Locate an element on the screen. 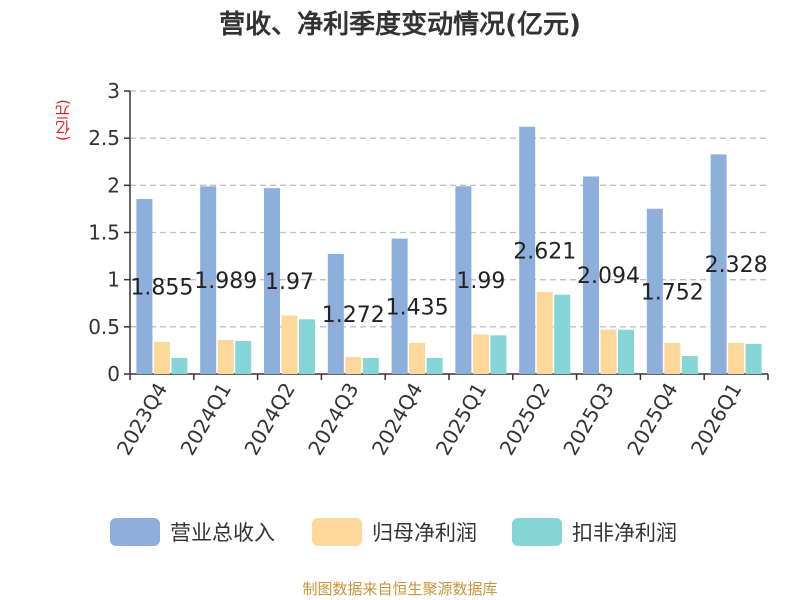 This screenshot has width=800, height=600. x-tick-label: 2025Q2 is located at coordinates (525, 419).